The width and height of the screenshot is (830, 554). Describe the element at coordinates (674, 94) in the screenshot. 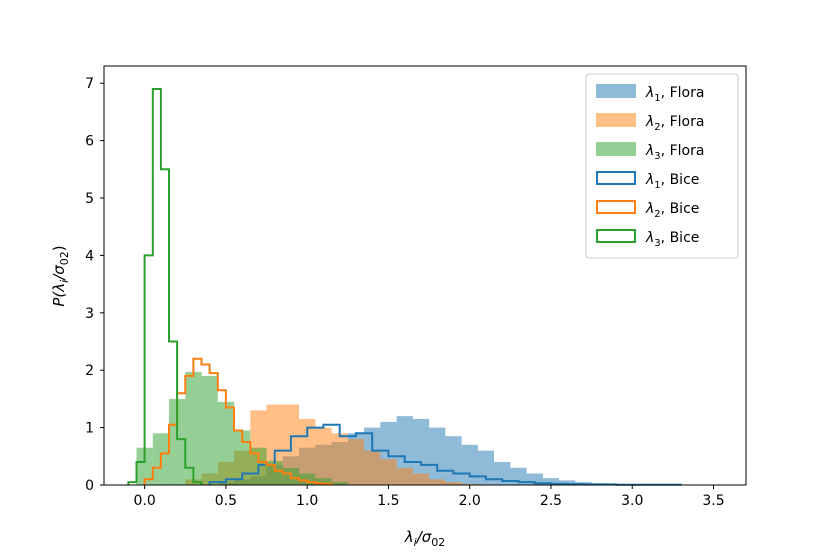

I see `legend-label: λ1, Flora` at that location.